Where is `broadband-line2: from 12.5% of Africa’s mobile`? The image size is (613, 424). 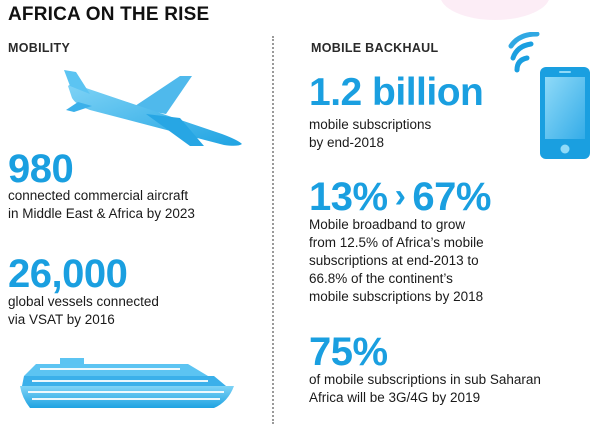 broadband-line2: from 12.5% of Africa’s mobile is located at coordinates (396, 242).